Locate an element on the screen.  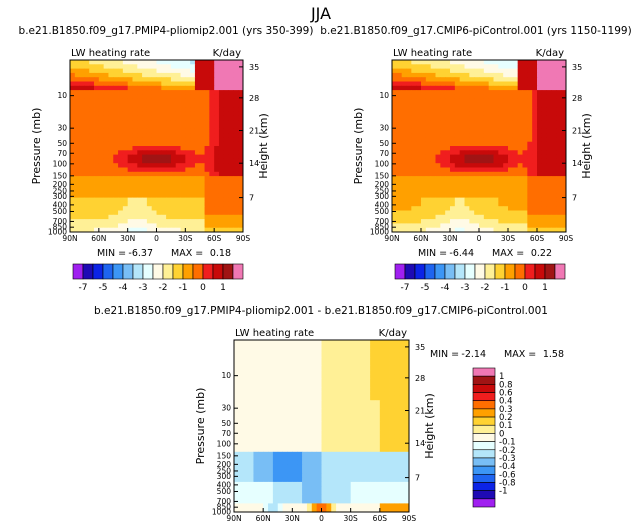
colorbar-label: 0.4 is located at coordinates (506, 402).